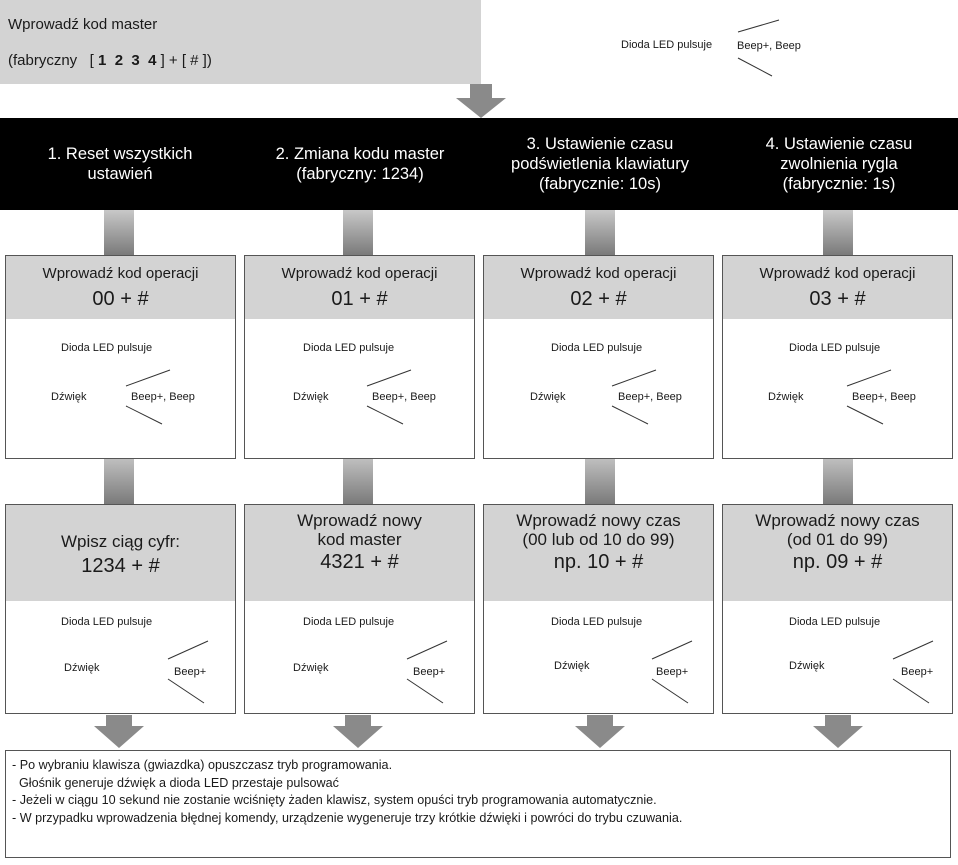 The width and height of the screenshot is (958, 865). Describe the element at coordinates (769, 46) in the screenshot. I see `top-beep-label: Beep+, Beep` at that location.